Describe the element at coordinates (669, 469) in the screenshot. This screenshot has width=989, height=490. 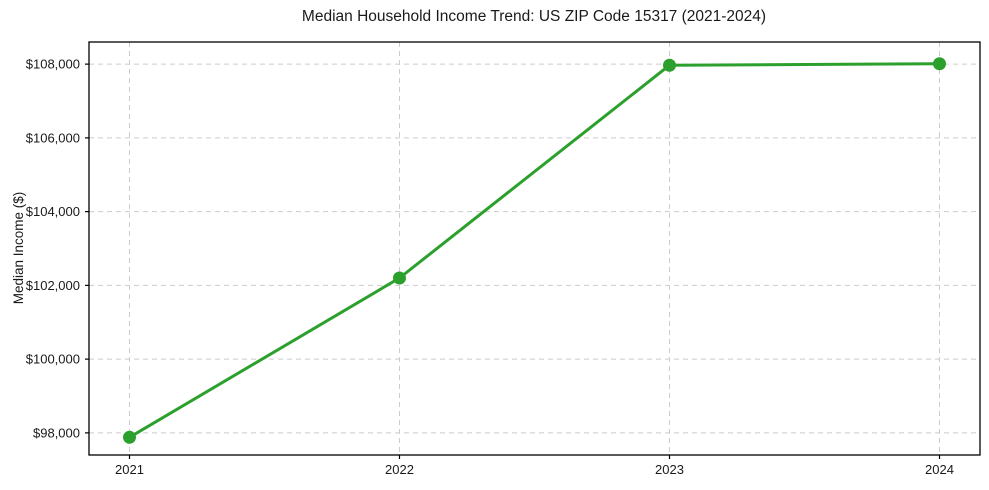
I see `x-tick-label: 2023` at that location.